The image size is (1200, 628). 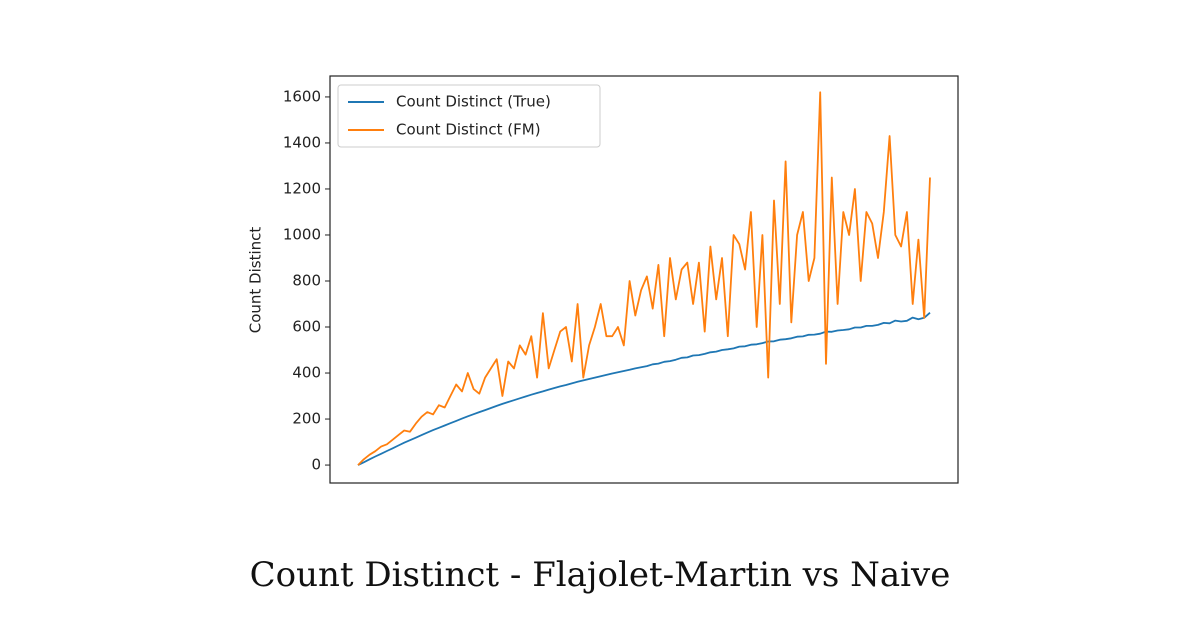 I want to click on y-tick-label: 600, so click(x=306, y=327).